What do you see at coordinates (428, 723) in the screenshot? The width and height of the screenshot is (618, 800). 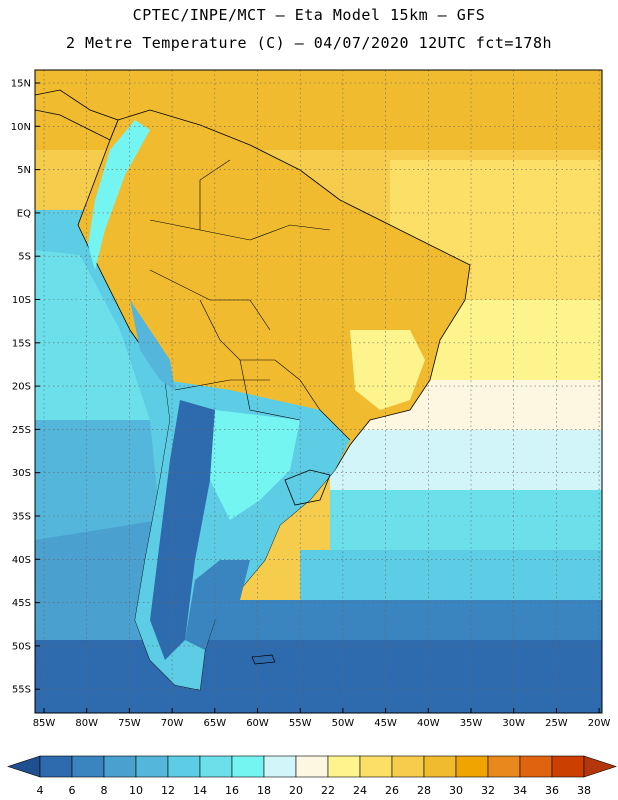 I see `lon-label: 40W` at bounding box center [428, 723].